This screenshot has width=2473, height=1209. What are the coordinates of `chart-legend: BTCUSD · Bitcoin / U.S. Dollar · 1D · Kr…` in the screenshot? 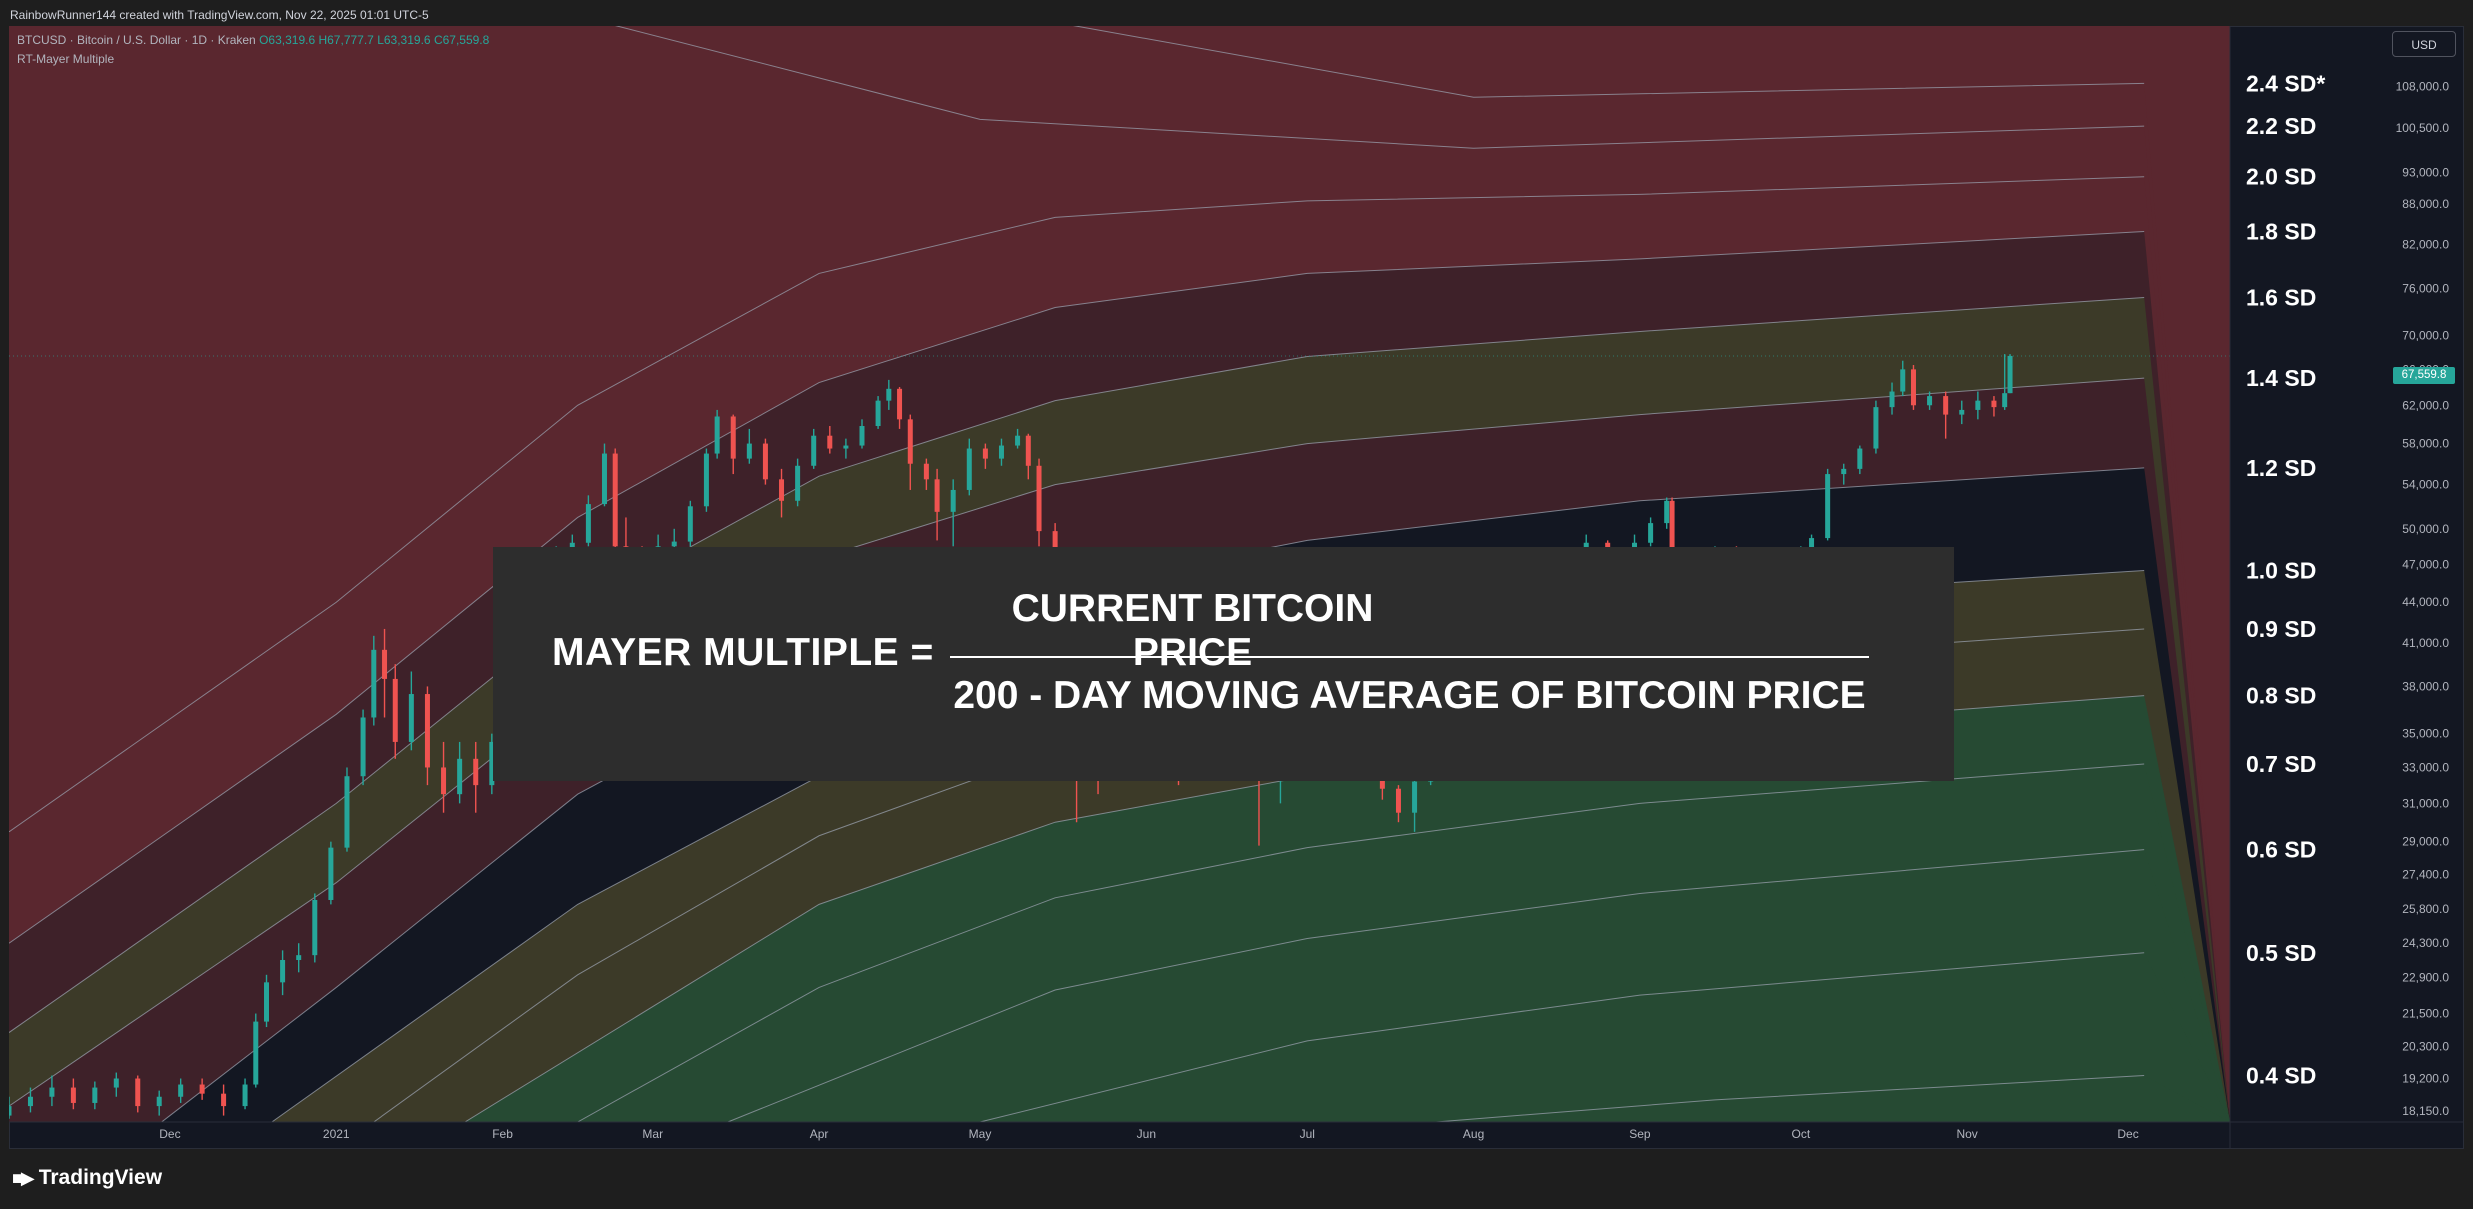 It's located at (253, 49).